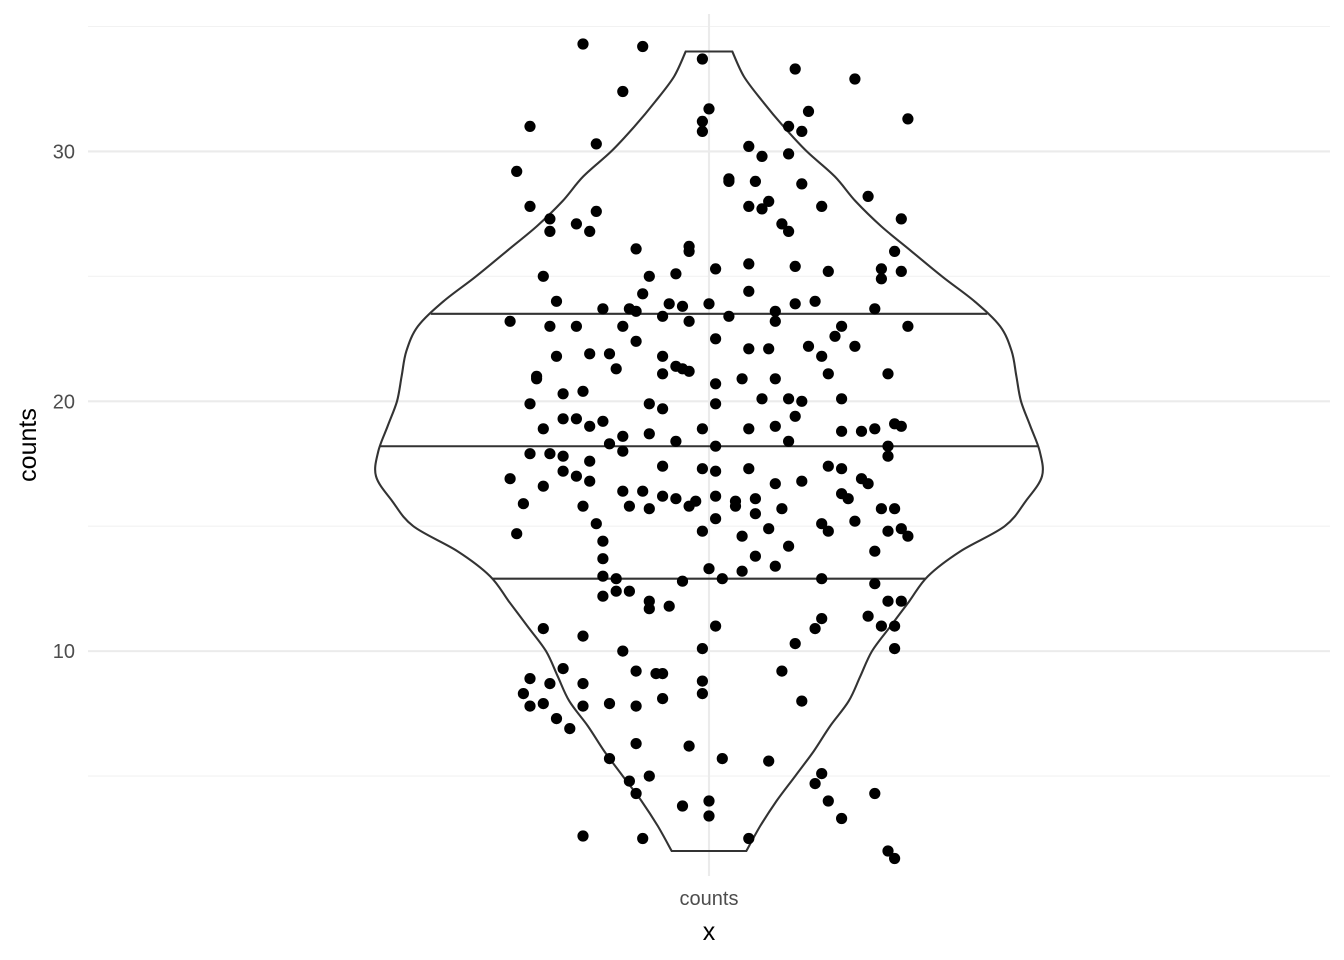  I want to click on x-axis-title: x, so click(709, 932).